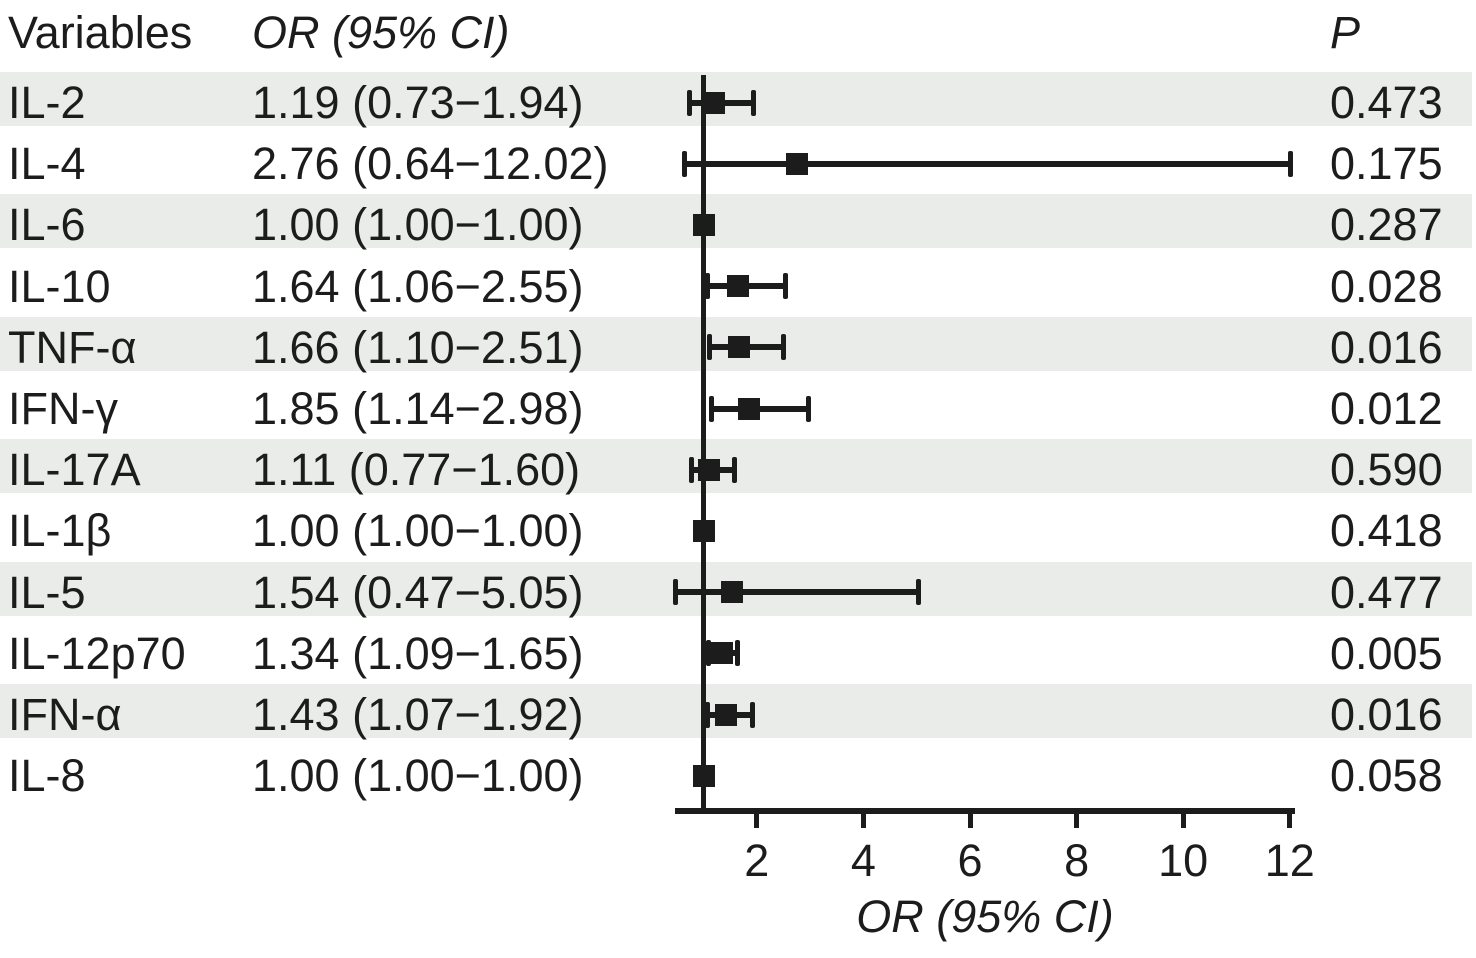 Image resolution: width=1476 pixels, height=958 pixels. Describe the element at coordinates (1386, 653) in the screenshot. I see `p-value: 0.005` at that location.